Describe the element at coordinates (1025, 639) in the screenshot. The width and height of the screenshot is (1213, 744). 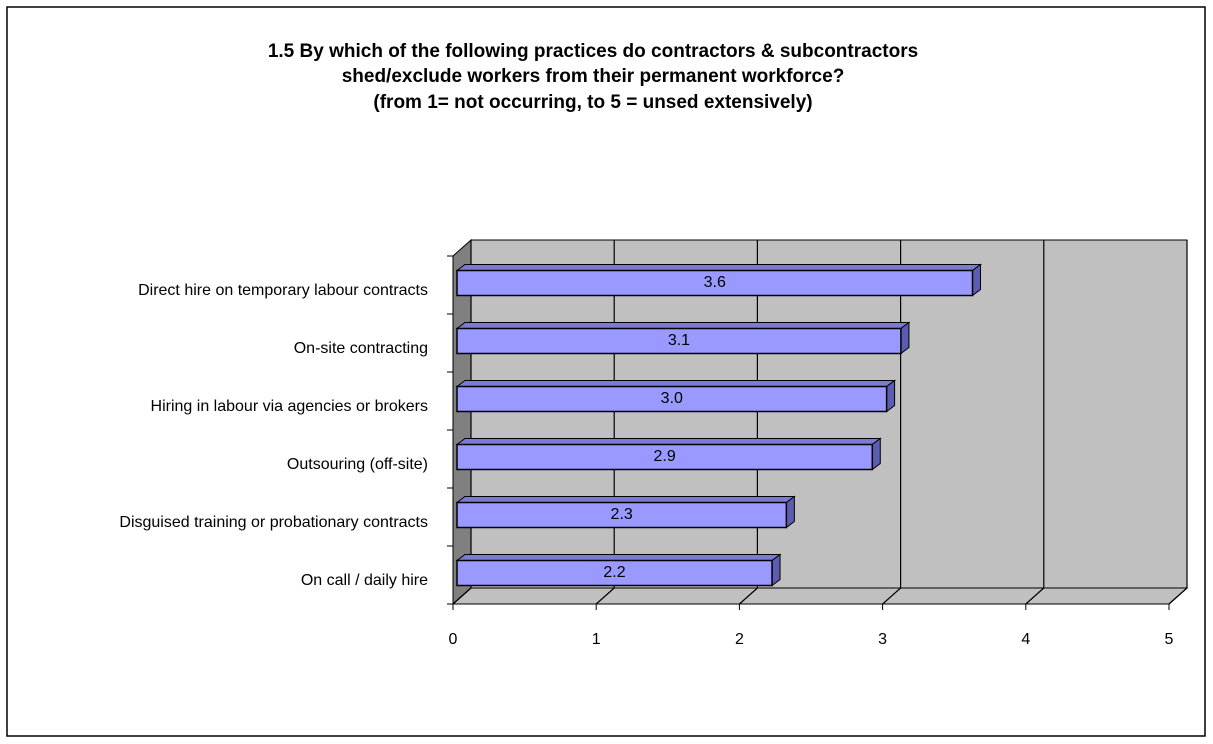
I see `x-tick-label: 4` at that location.